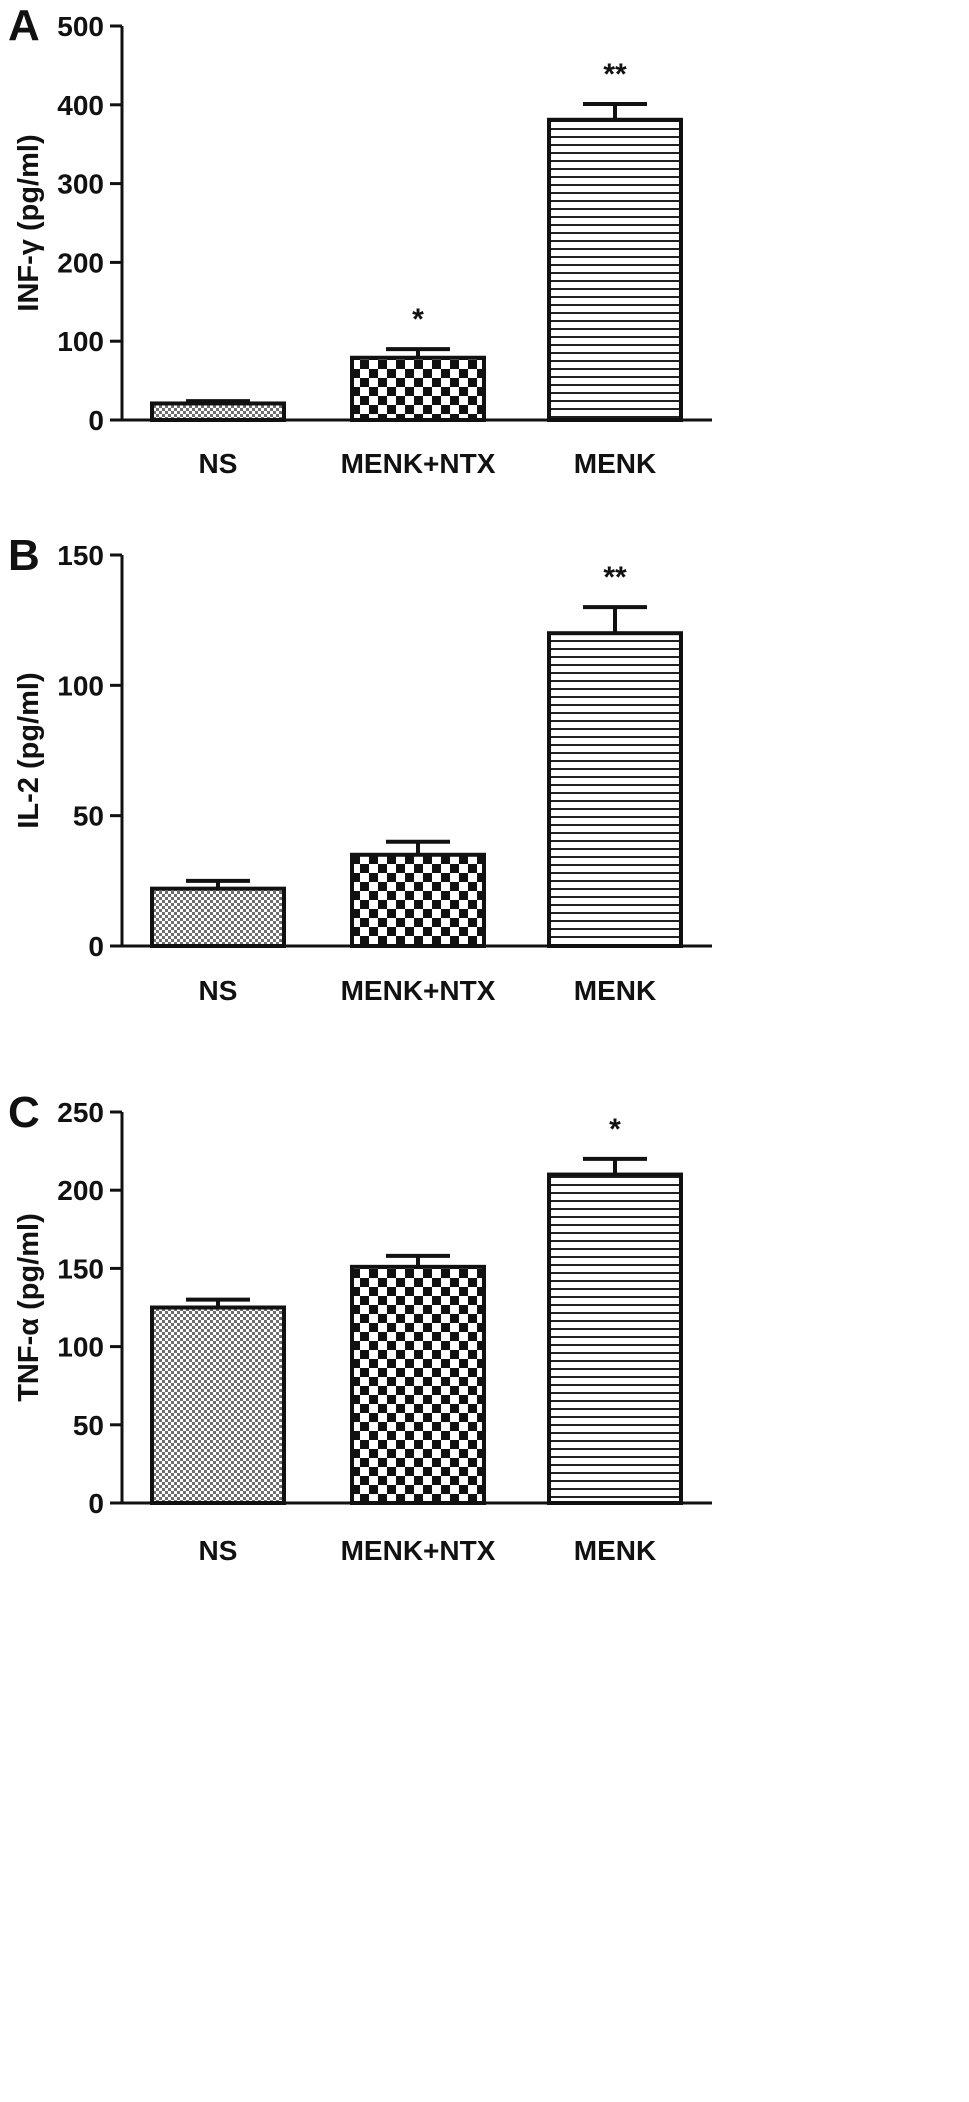 Image resolution: width=969 pixels, height=2102 pixels. Describe the element at coordinates (80, 1112) in the screenshot. I see `y-tick-label: 250` at that location.